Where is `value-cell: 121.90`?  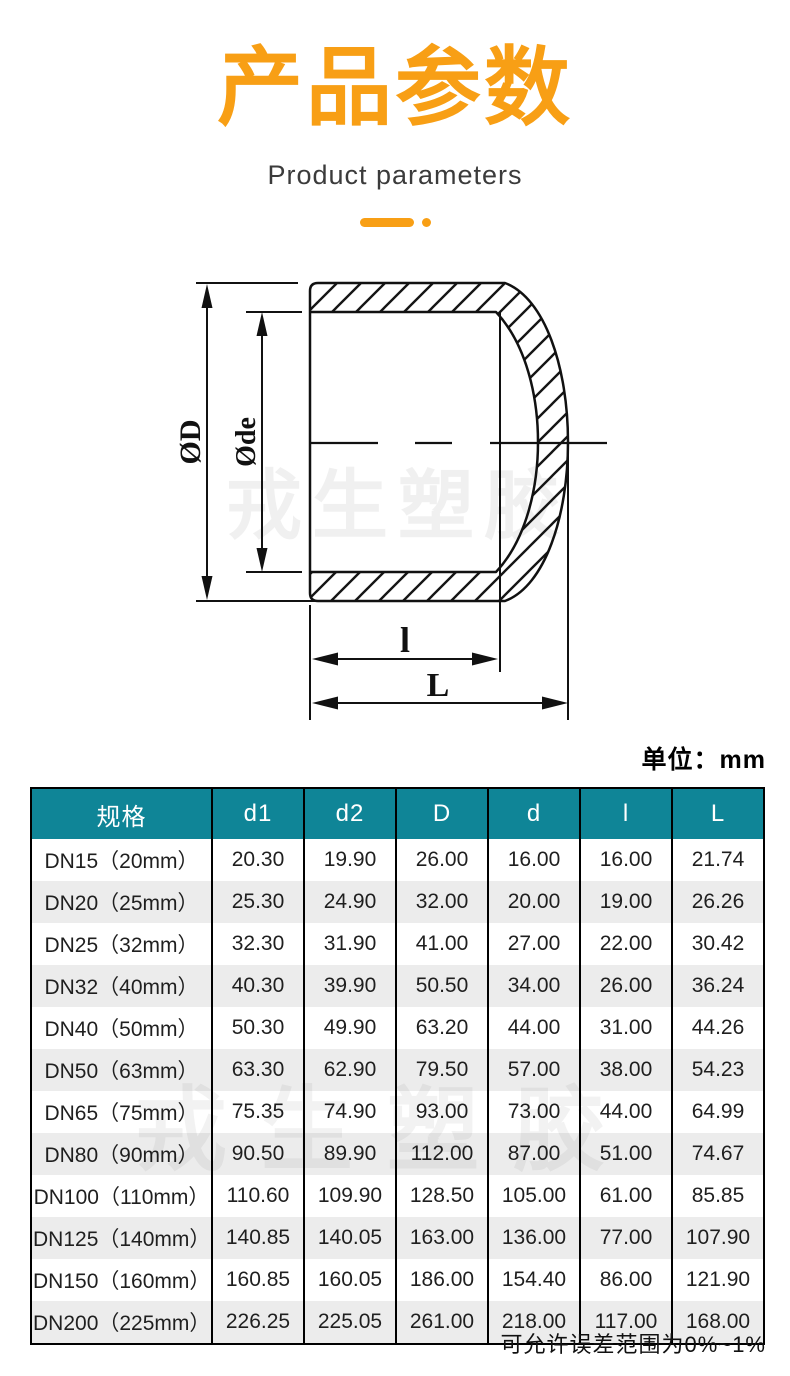 value-cell: 121.90 is located at coordinates (717, 1280).